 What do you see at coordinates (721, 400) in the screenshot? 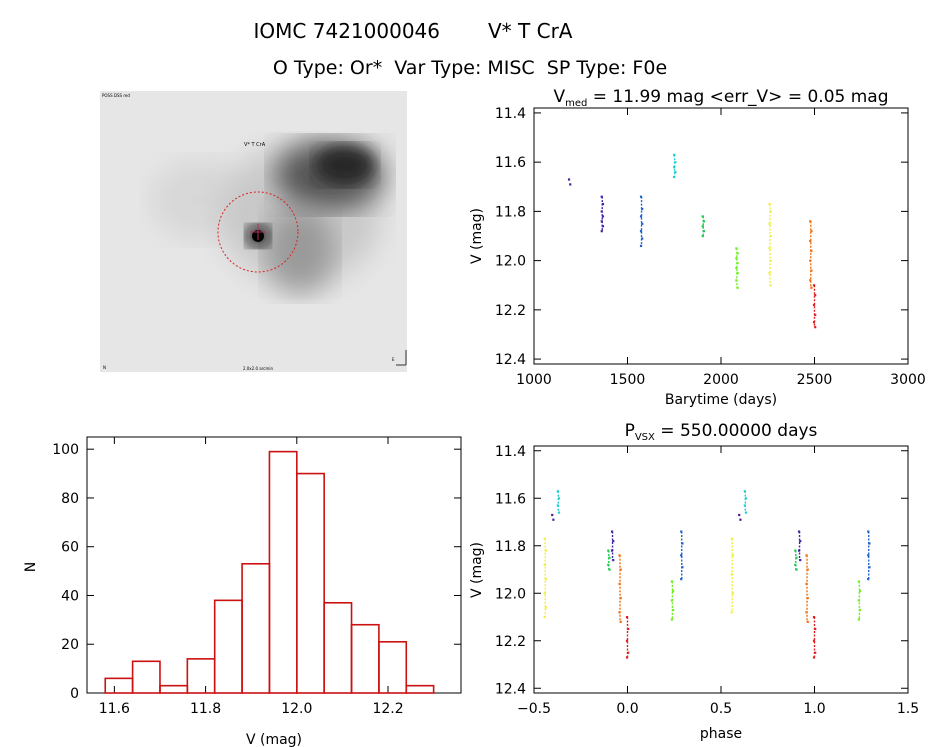
I see `lightcurve-xlabel: Barytime (days)` at bounding box center [721, 400].